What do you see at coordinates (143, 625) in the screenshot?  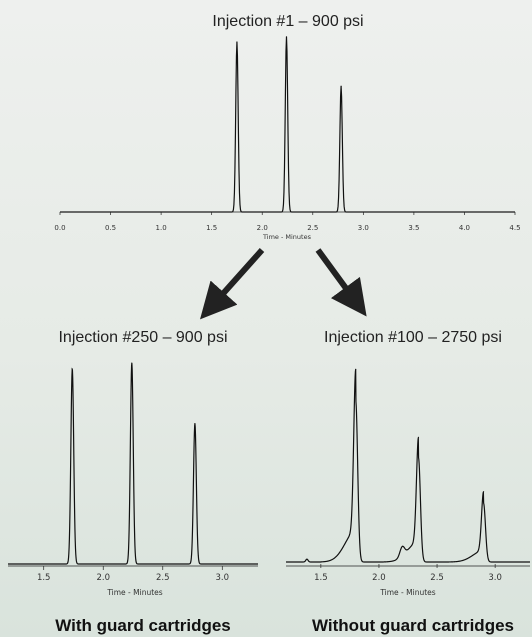 I see `chart-caption: With guard cartridges` at bounding box center [143, 625].